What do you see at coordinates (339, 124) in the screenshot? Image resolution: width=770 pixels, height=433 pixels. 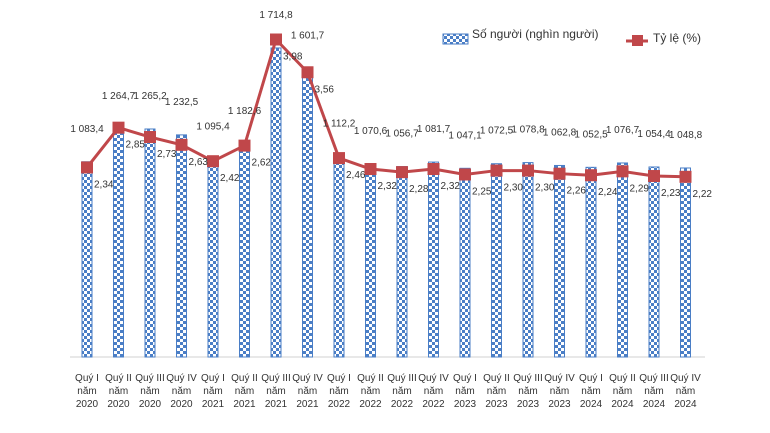 I see `bar-value-label: 1 112,2` at bounding box center [339, 124].